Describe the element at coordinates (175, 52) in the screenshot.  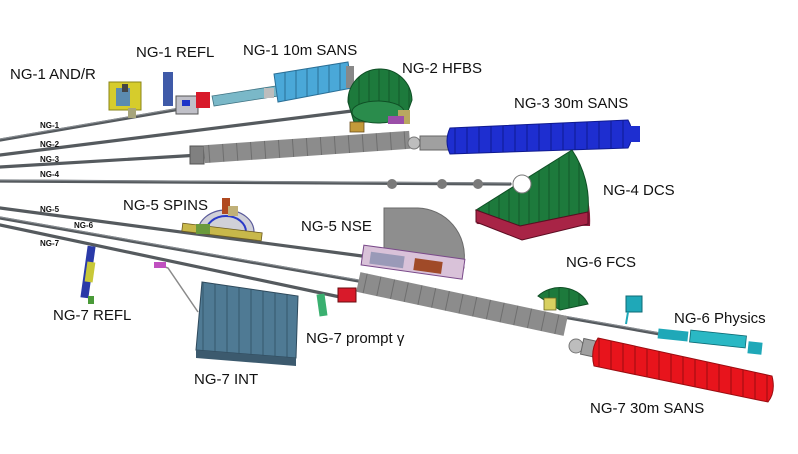
I see `label-ng1-refl: NG-1 REFL` at that location.